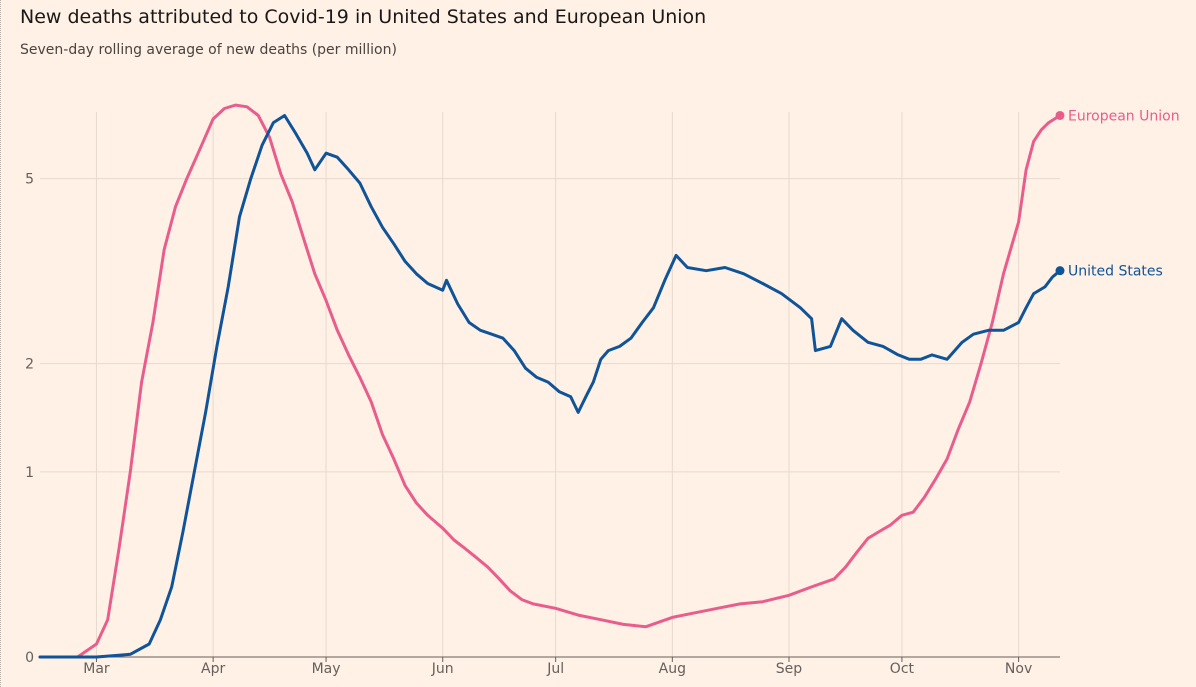  Describe the element at coordinates (1124, 116) in the screenshot. I see `series-label-european-union: European Union` at that location.